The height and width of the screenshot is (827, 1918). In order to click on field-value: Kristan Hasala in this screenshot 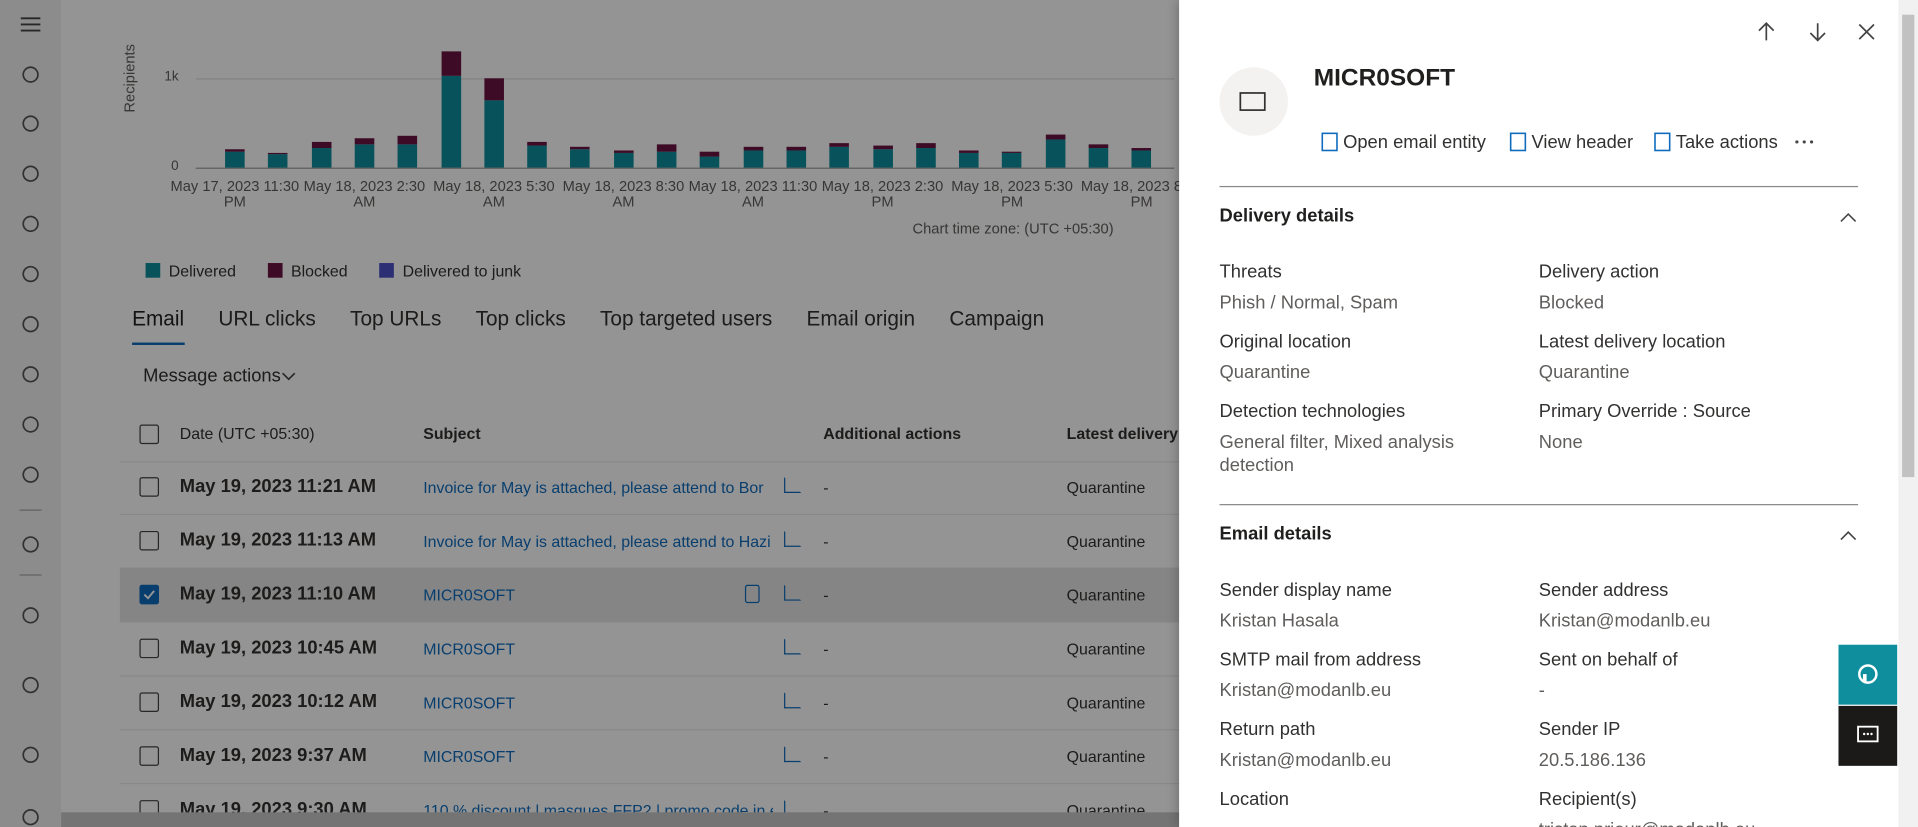, I will do `click(1279, 621)`.